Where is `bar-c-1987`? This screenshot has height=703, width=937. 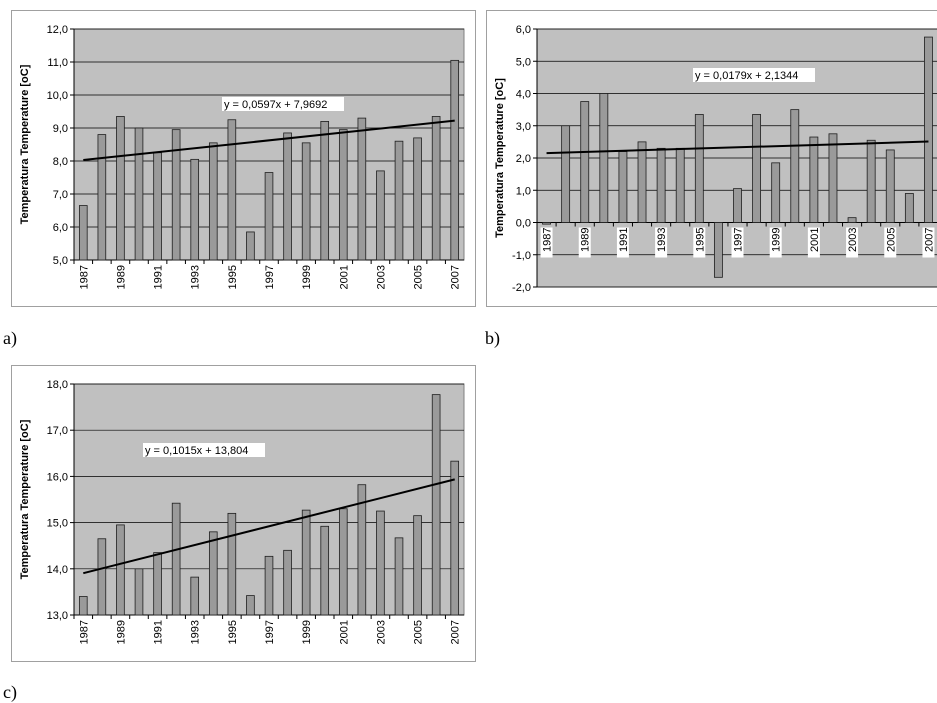
bar-c-1987 is located at coordinates (83, 606).